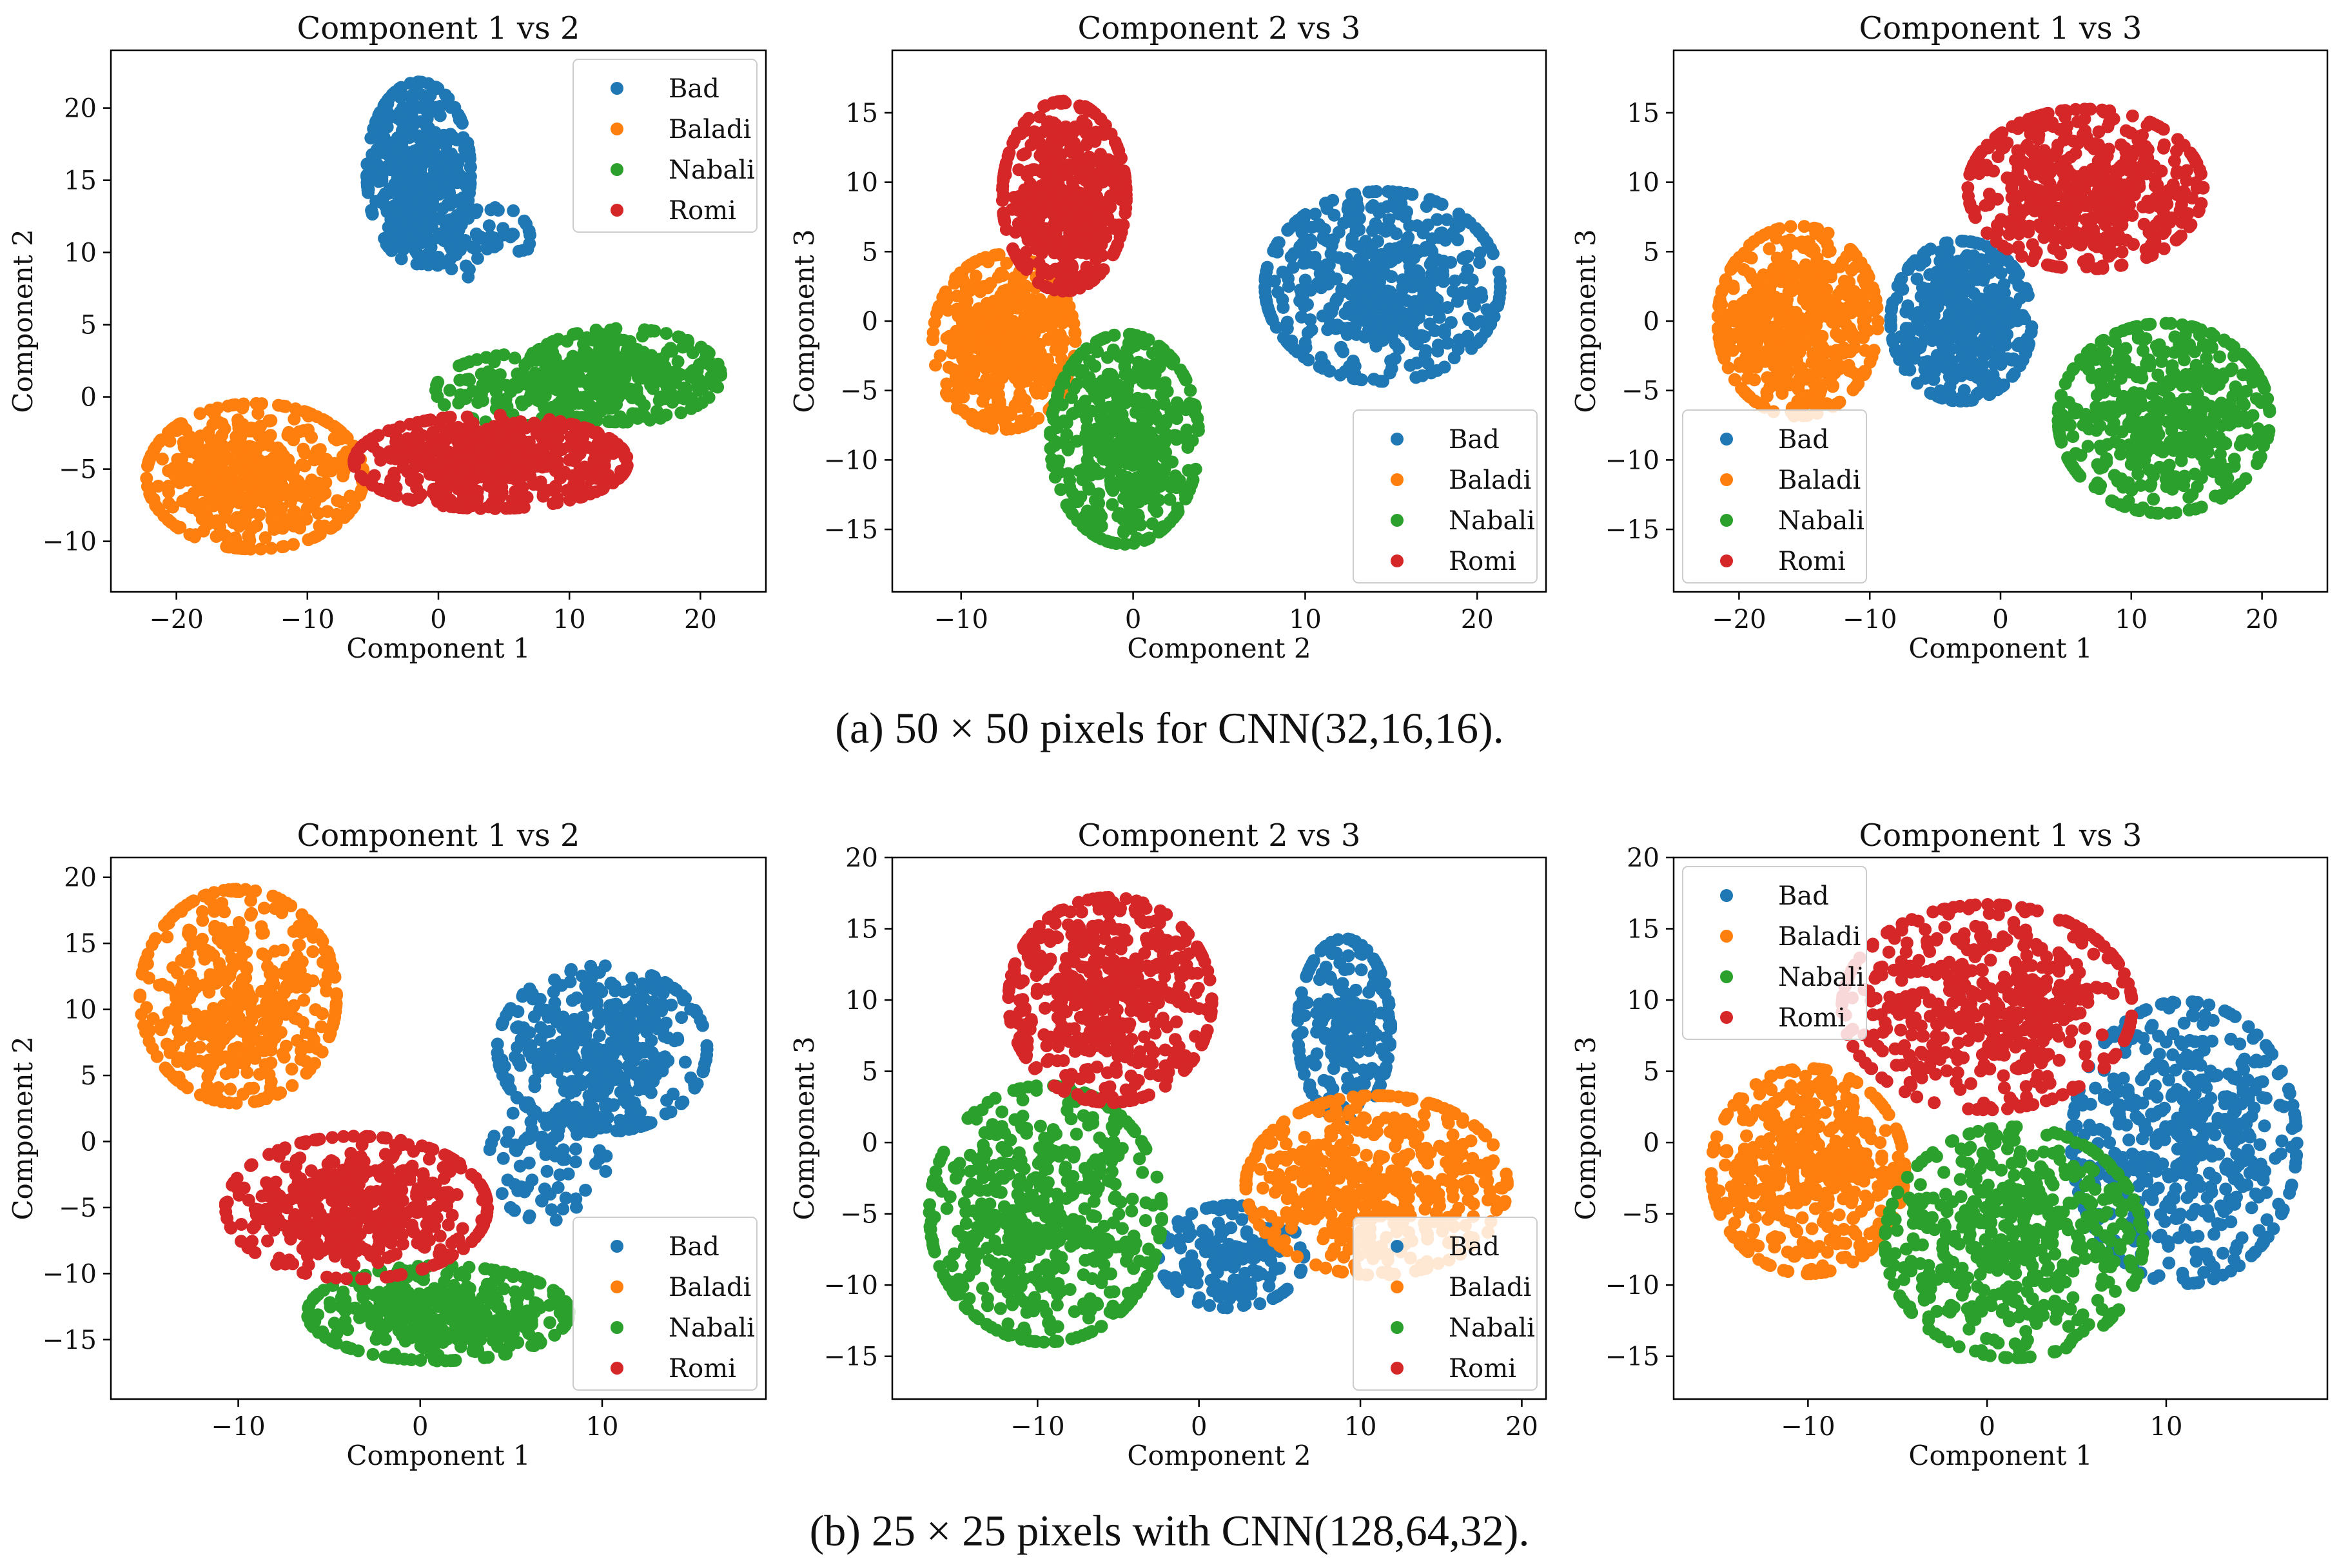 This screenshot has height=1568, width=2339. What do you see at coordinates (870, 252) in the screenshot?
I see `y-tick-label: 5` at bounding box center [870, 252].